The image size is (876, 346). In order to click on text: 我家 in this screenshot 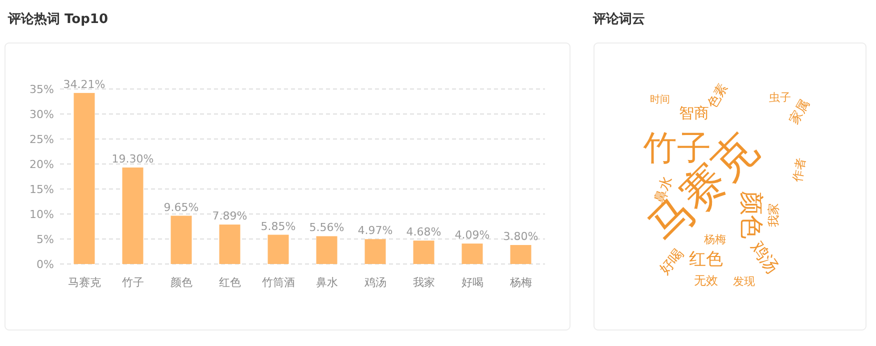, I will do `click(773, 215)`.